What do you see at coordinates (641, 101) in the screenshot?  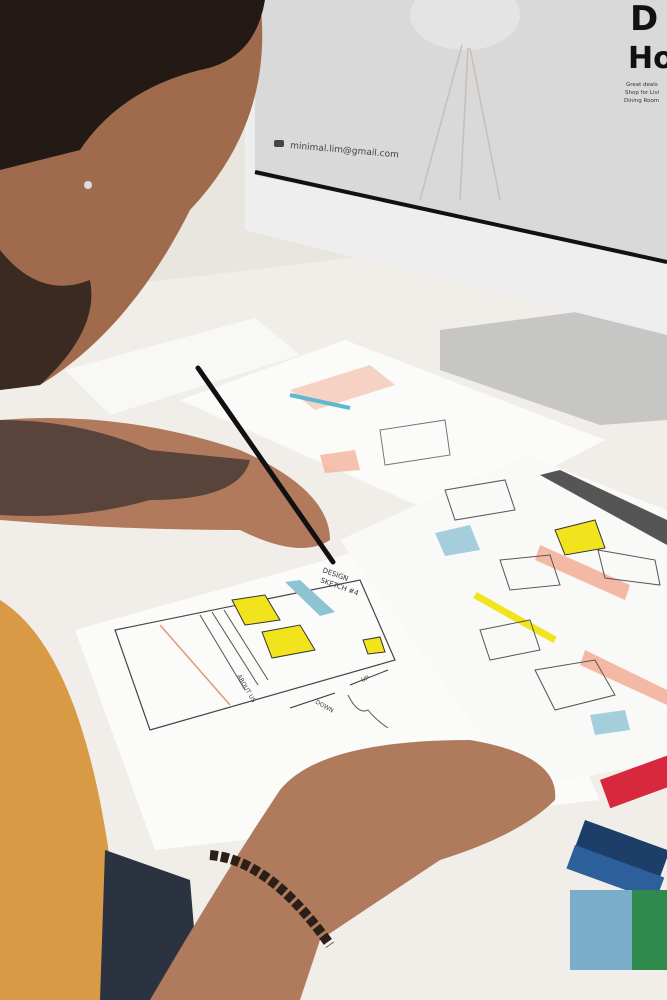 I see `monitor-body-3: Dining Room` at bounding box center [641, 101].